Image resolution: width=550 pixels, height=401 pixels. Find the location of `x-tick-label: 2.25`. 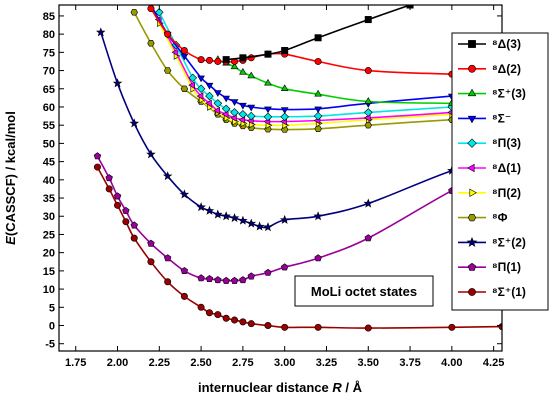

x-tick-label: 2.25 is located at coordinates (159, 363).